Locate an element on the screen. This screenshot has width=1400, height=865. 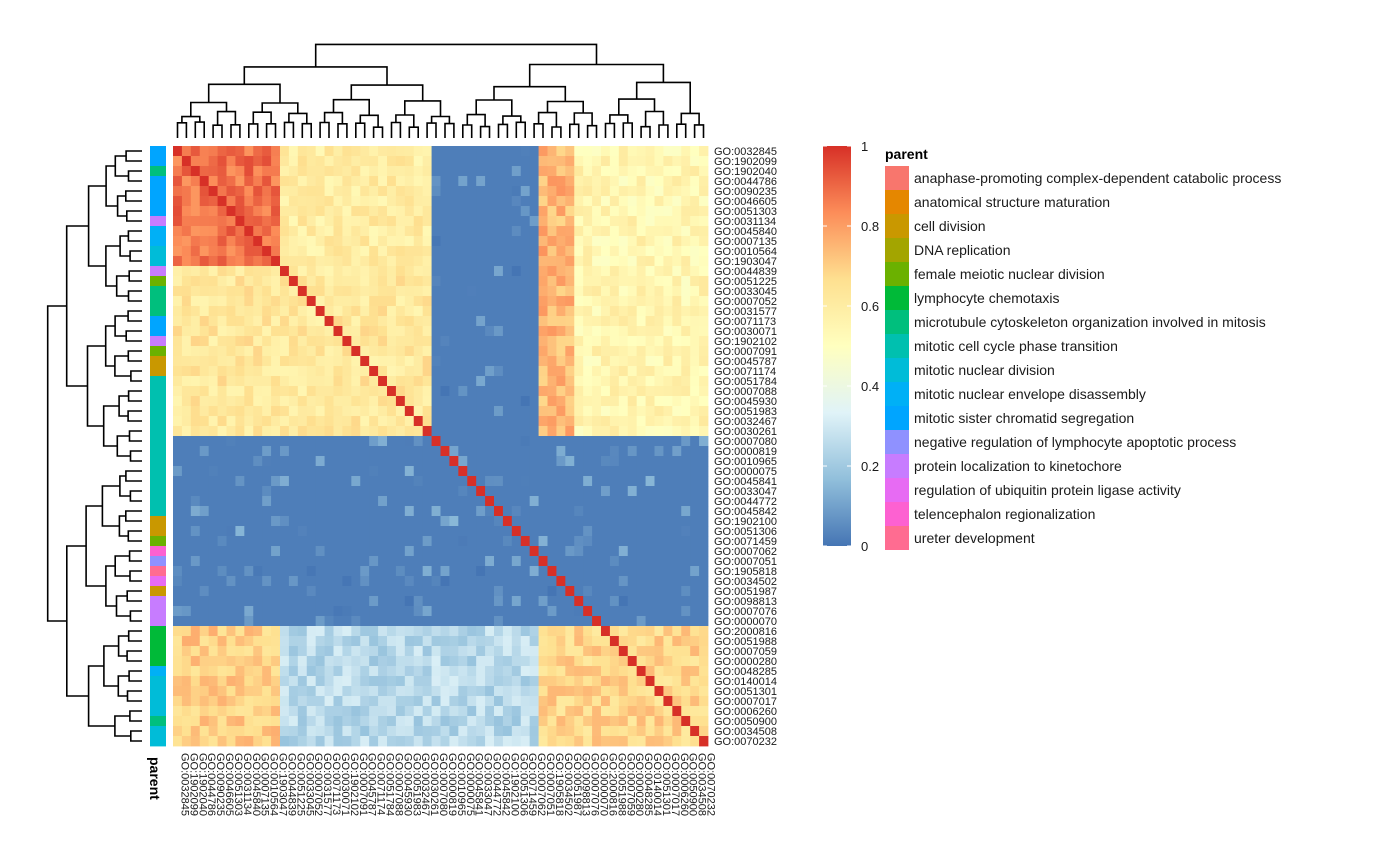
row-label: GO:0032845 is located at coordinates (745, 152).